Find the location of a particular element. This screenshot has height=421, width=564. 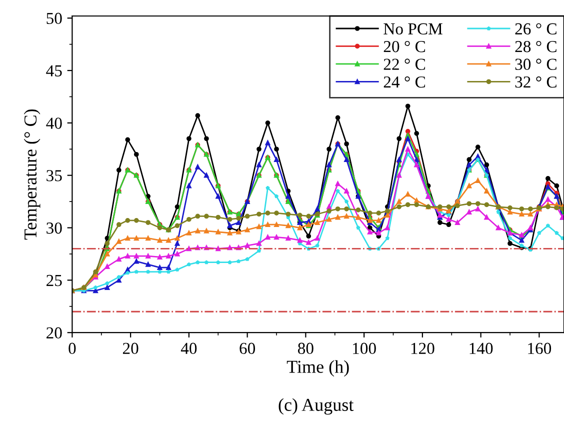

y-tick-label: 45 is located at coordinates (54, 70).